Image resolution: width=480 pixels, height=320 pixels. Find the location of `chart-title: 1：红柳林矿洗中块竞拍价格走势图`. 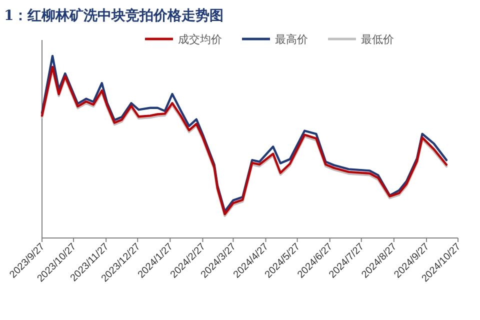

chart-title: 1：红柳林矿洗中块竞拍价格走势图 is located at coordinates (114, 15).